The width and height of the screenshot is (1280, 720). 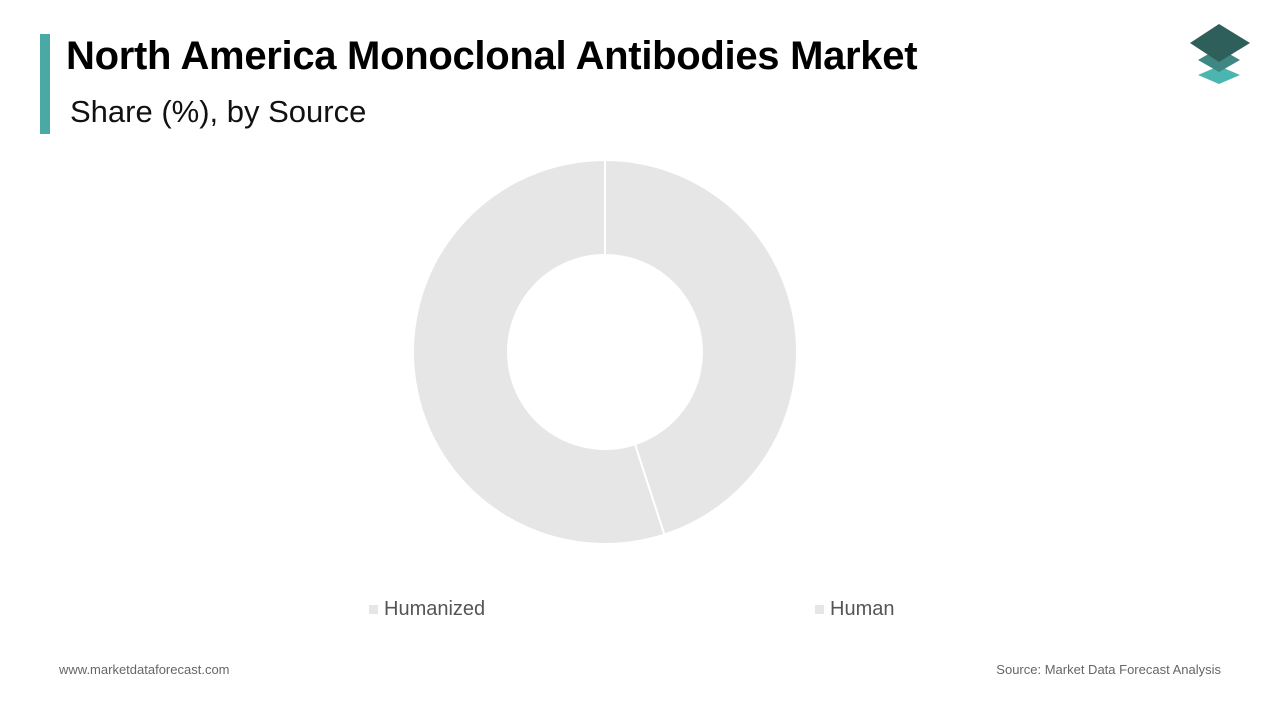 What do you see at coordinates (701, 347) in the screenshot?
I see `donut-slice-human` at bounding box center [701, 347].